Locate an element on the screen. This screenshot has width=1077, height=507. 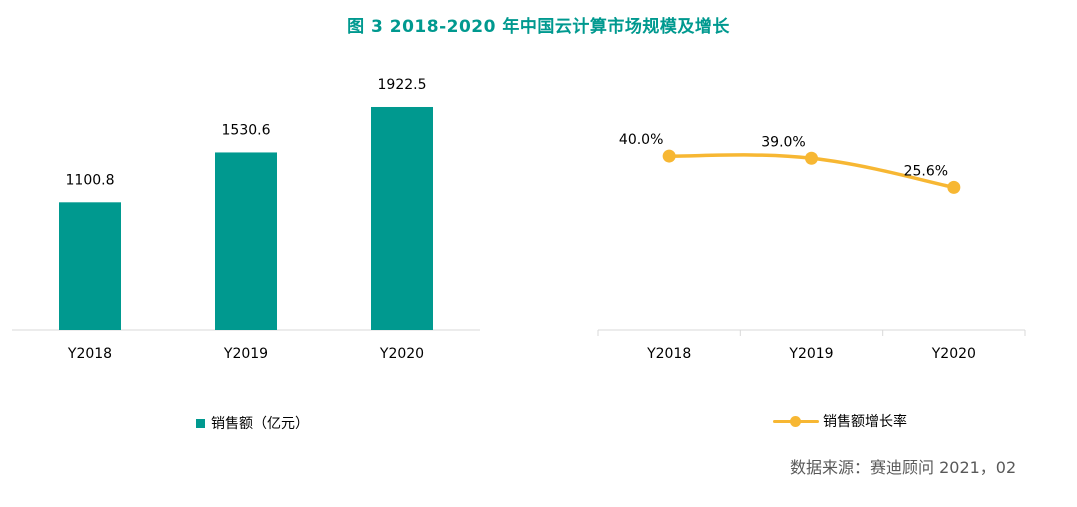
growth-value-label: 39.0% is located at coordinates (783, 142).